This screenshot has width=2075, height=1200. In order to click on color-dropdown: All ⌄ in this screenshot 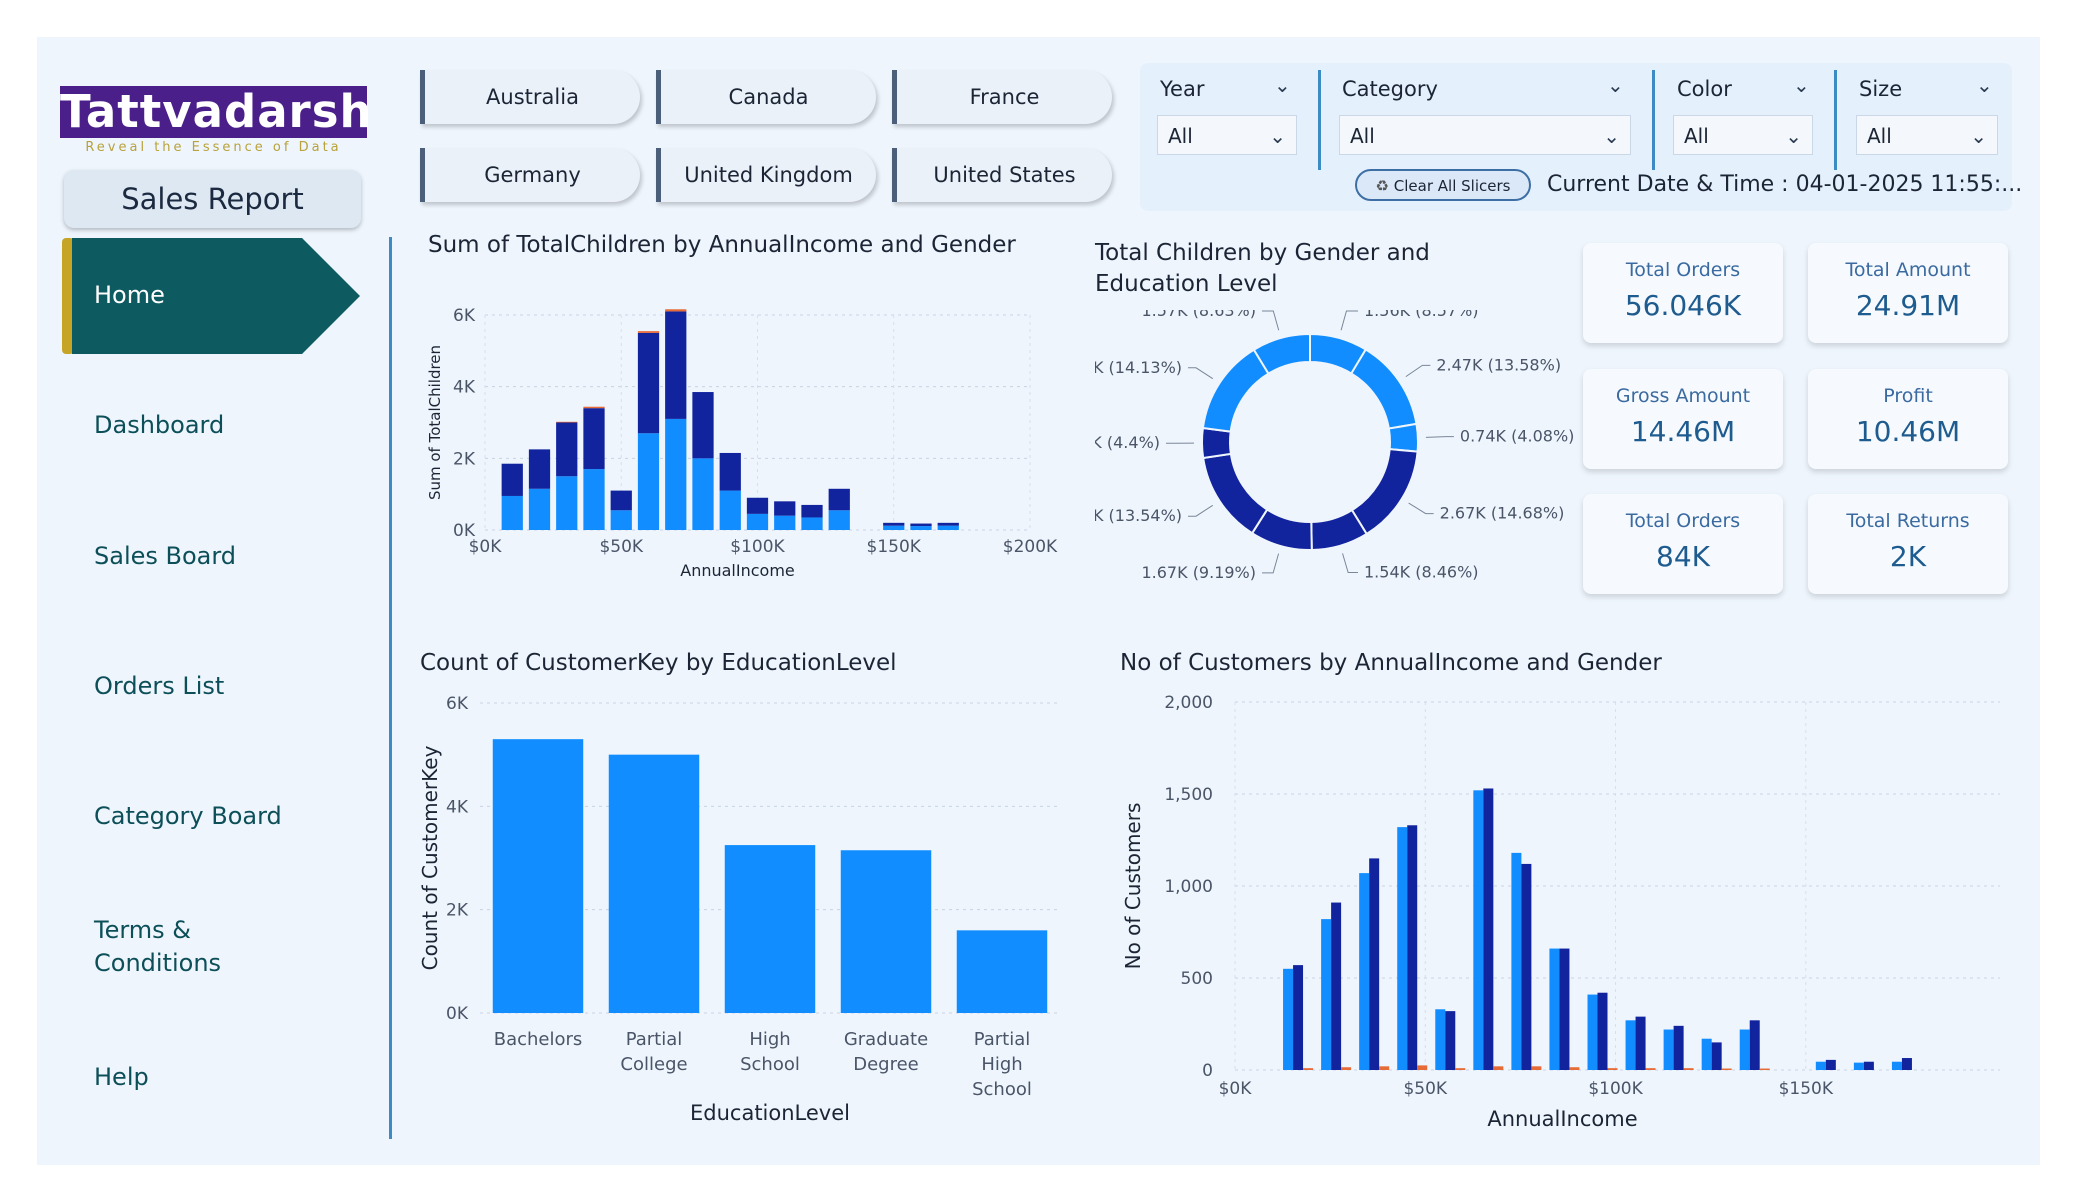, I will do `click(1743, 135)`.